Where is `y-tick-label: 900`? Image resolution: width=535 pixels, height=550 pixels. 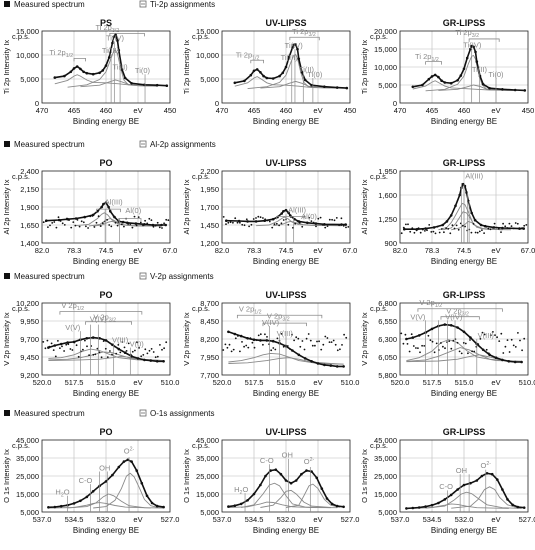
y-tick-label: 900 is located at coordinates (390, 243).